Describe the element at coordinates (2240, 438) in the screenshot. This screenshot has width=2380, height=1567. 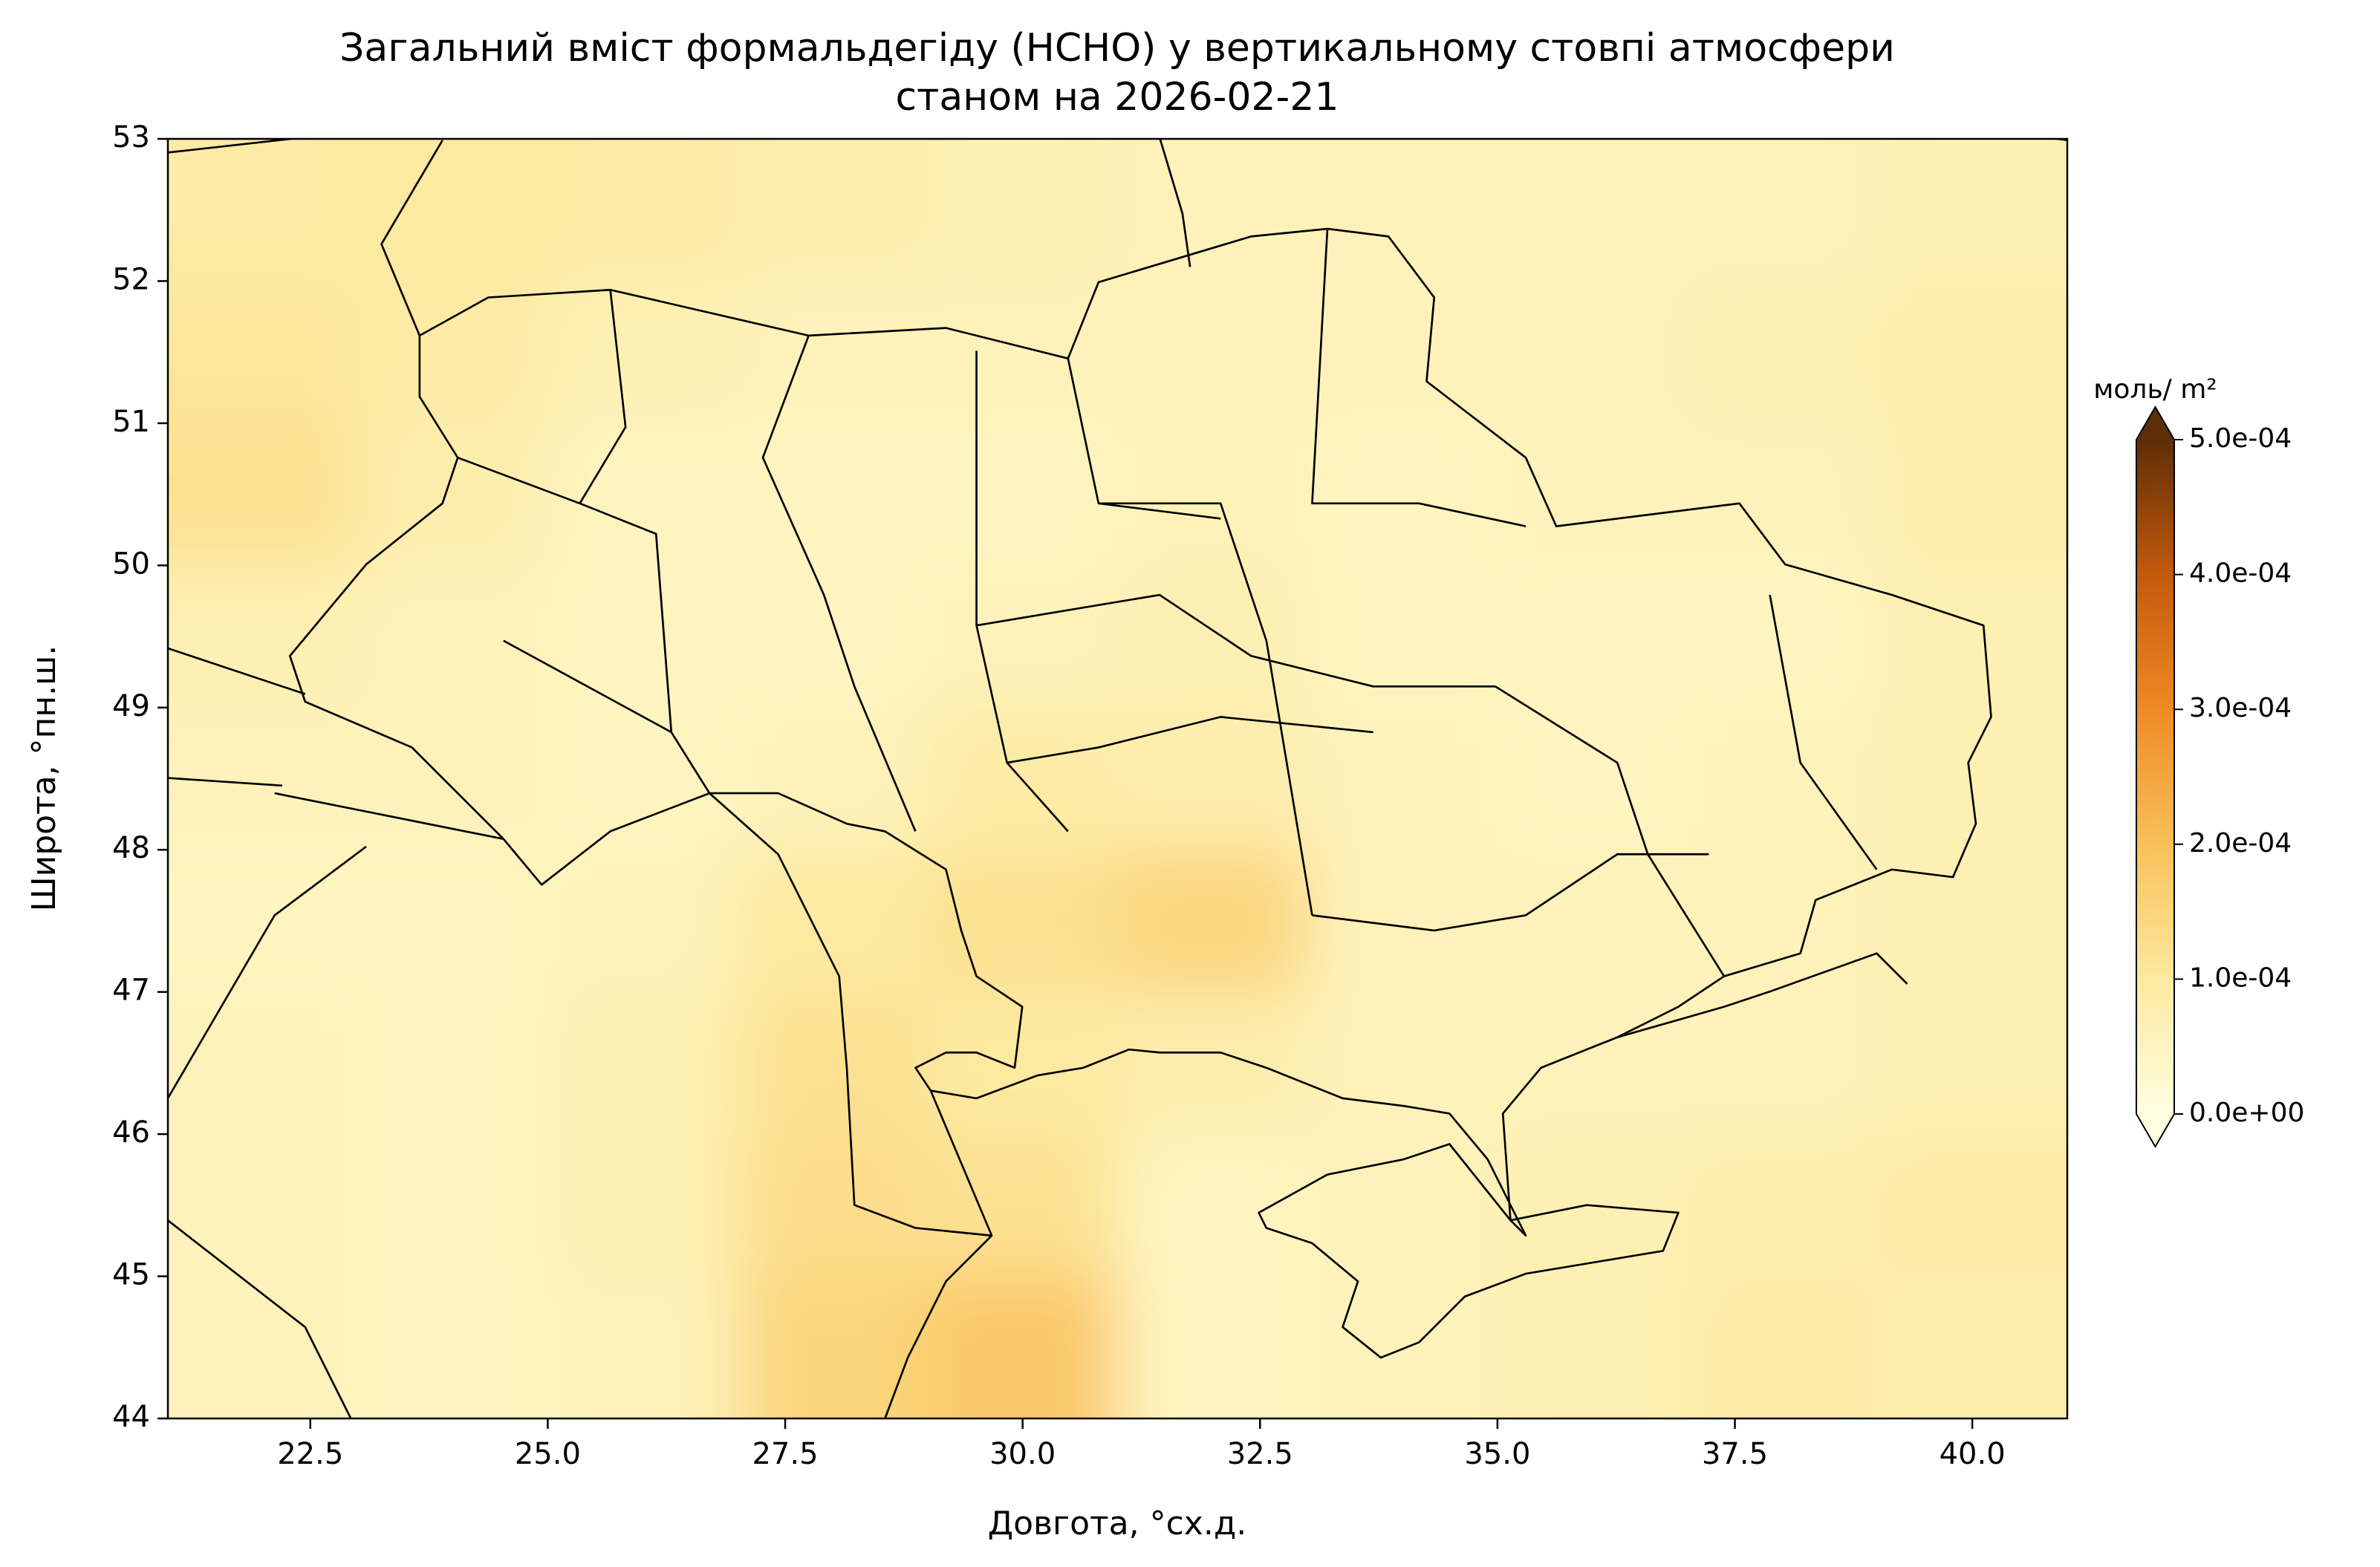
I see `colorbar-tick-label: 5.0e-04` at that location.